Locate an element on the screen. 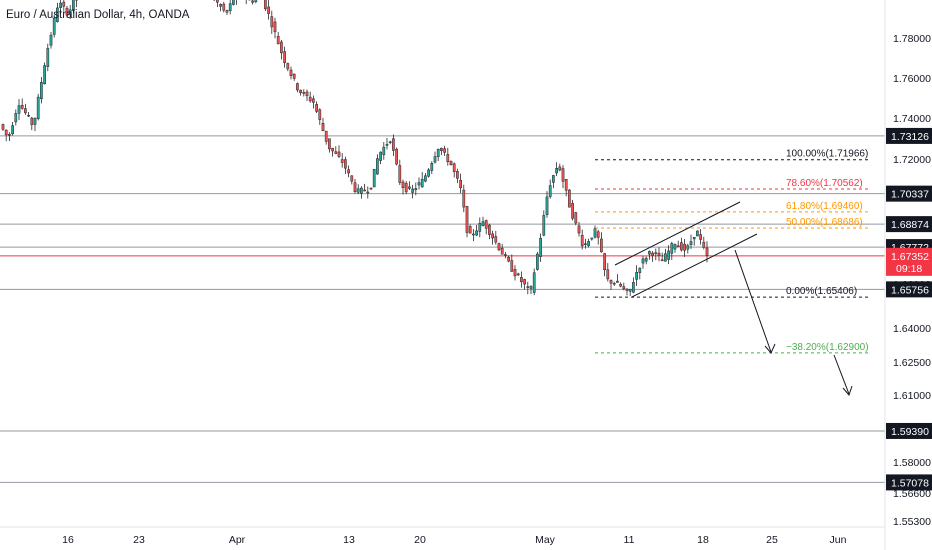  current-price-tag is located at coordinates (909, 261).